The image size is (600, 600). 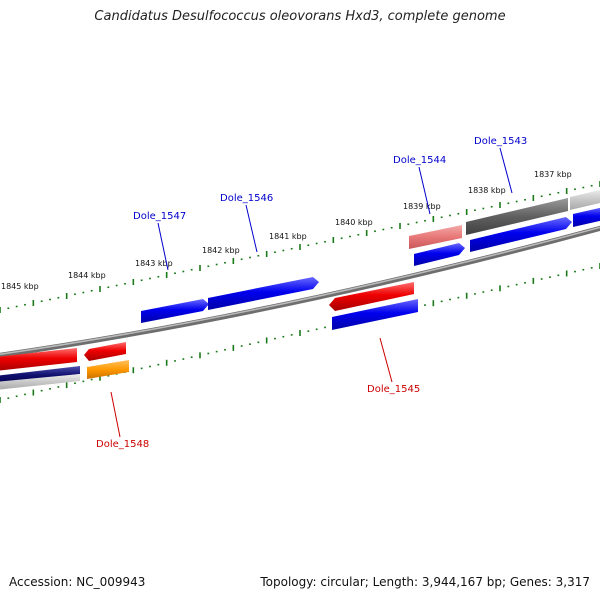 What do you see at coordinates (20, 286) in the screenshot?
I see `scale-label-1845: 1845 kbp` at bounding box center [20, 286].